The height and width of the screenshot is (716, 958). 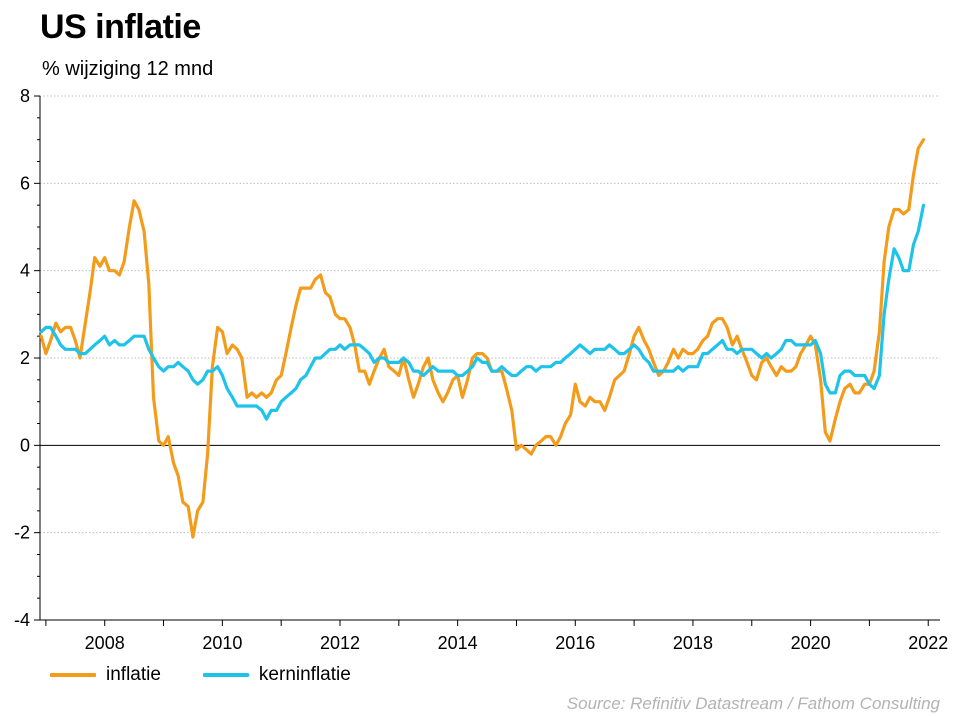 What do you see at coordinates (811, 643) in the screenshot?
I see `x-tick-label: 2020` at bounding box center [811, 643].